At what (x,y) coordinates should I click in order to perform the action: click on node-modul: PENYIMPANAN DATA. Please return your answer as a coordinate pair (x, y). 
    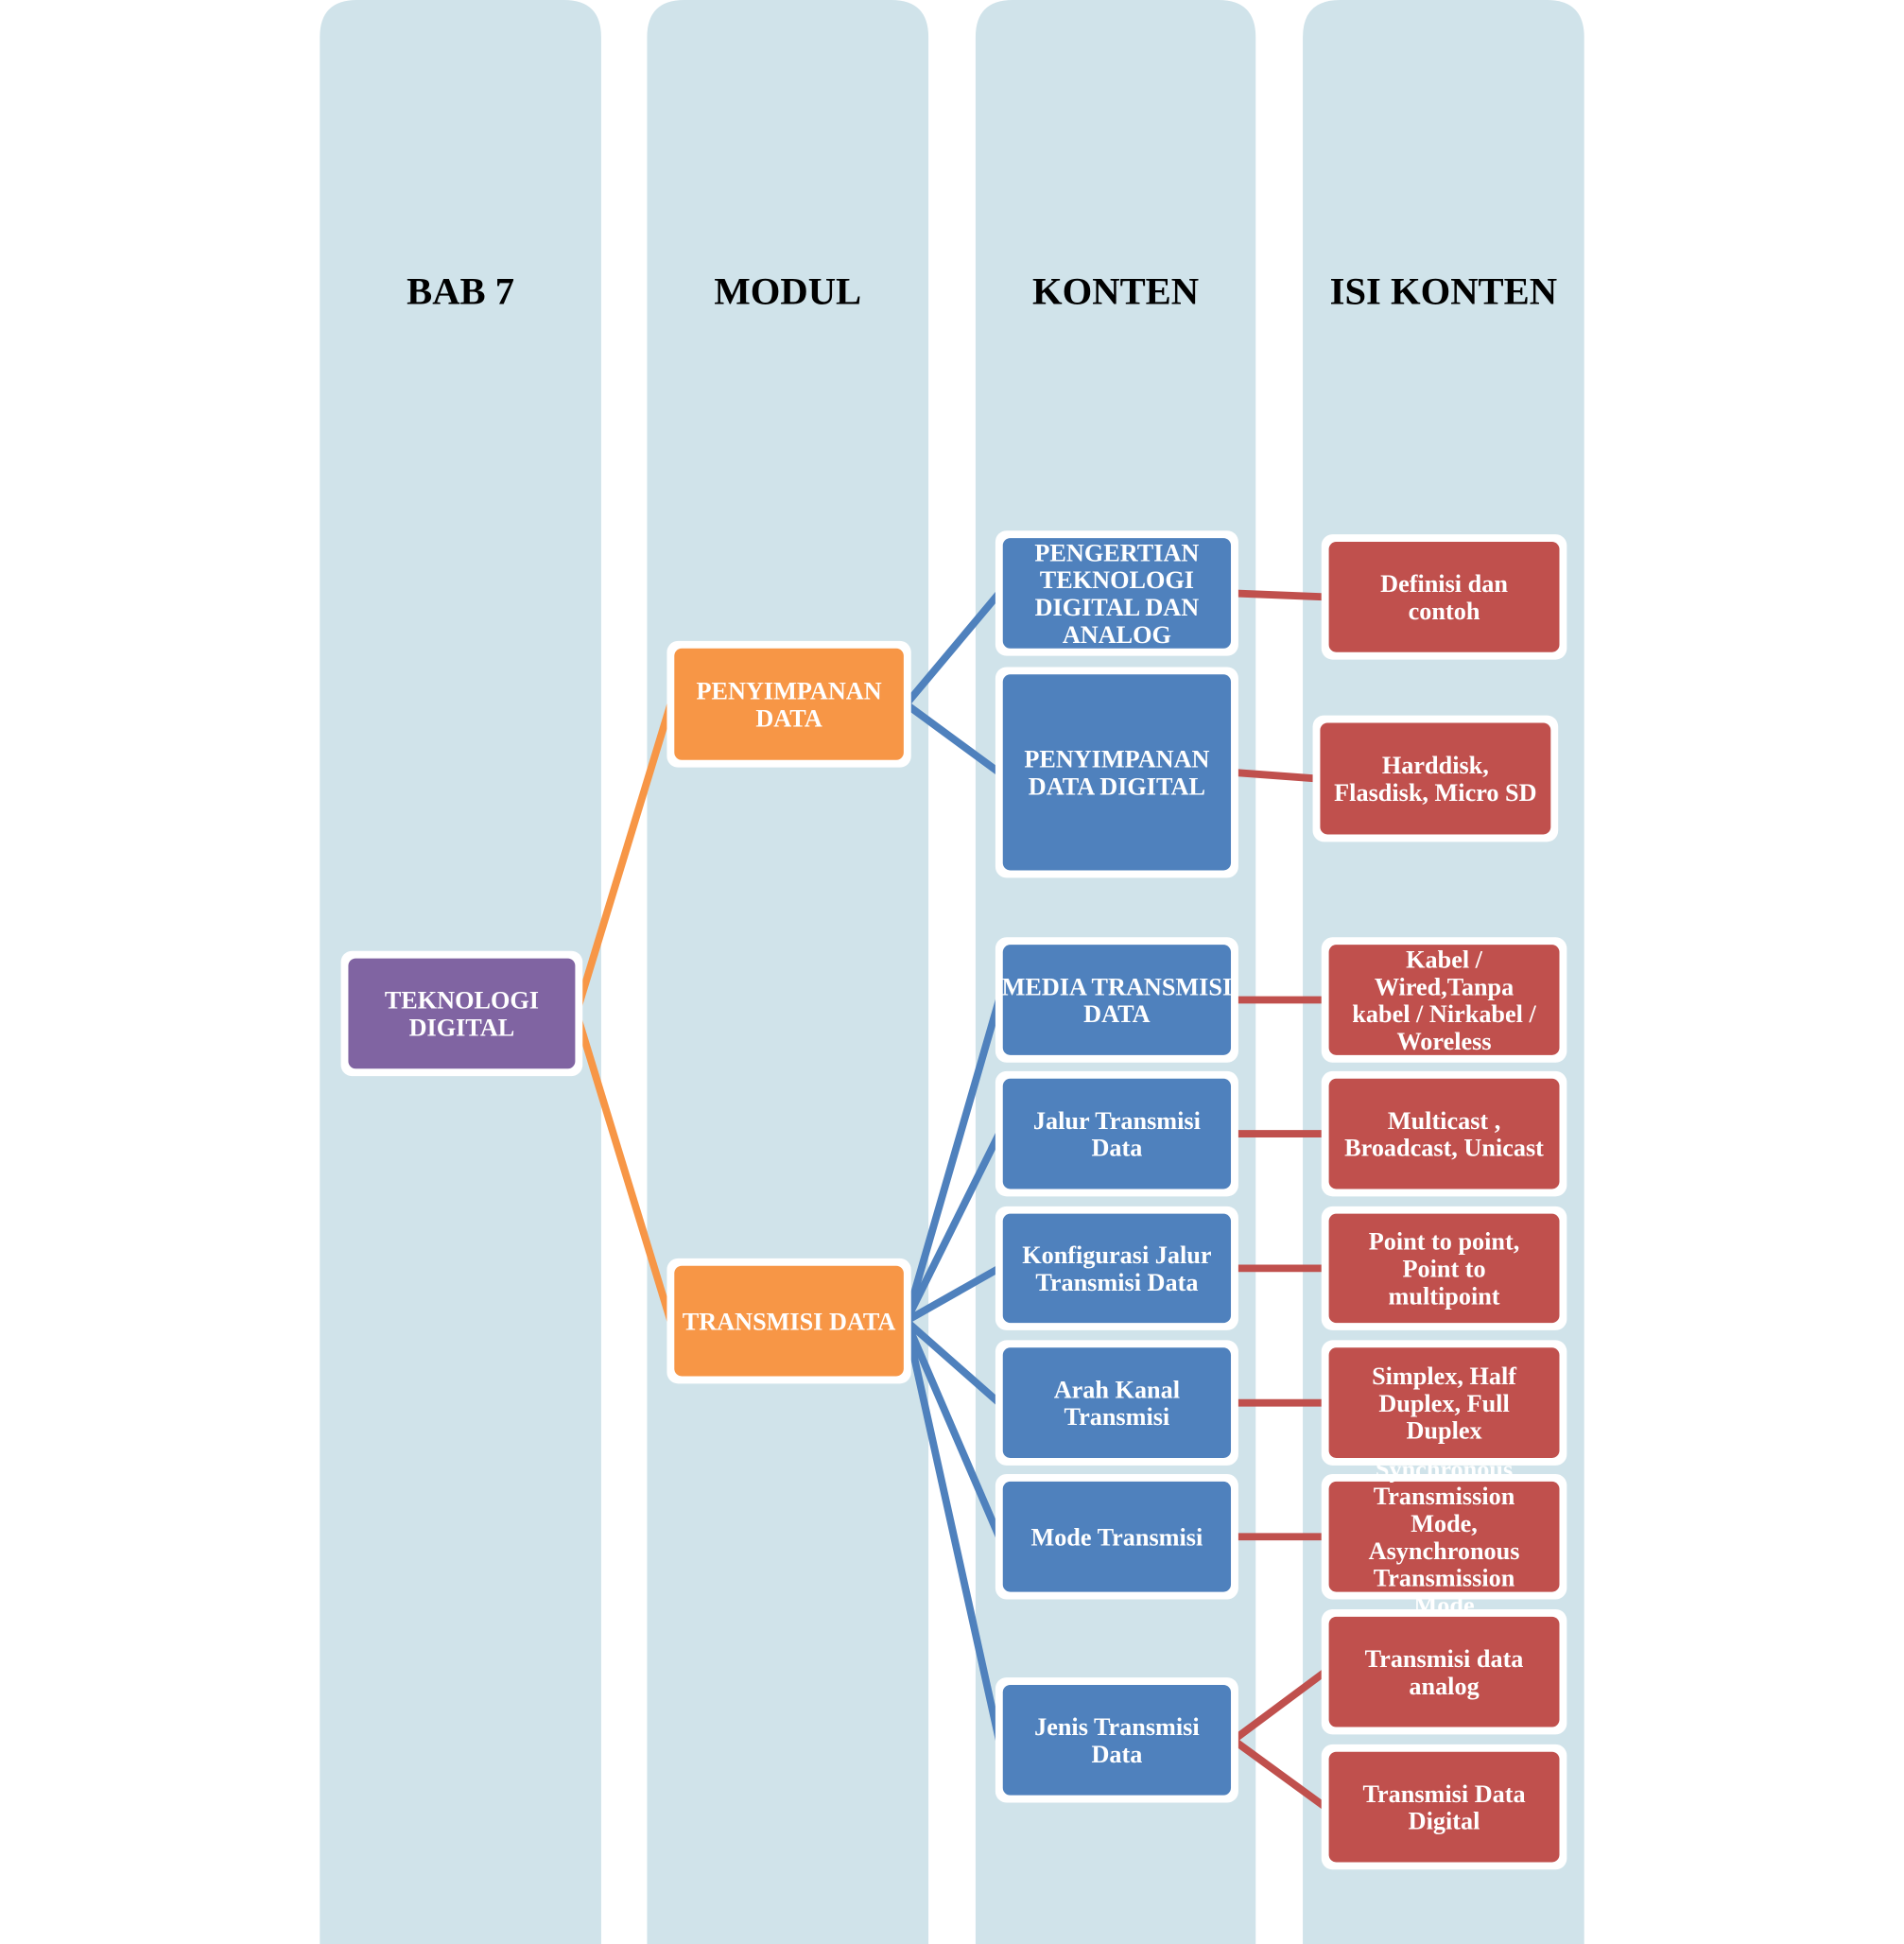
    Looking at the image, I should click on (788, 704).